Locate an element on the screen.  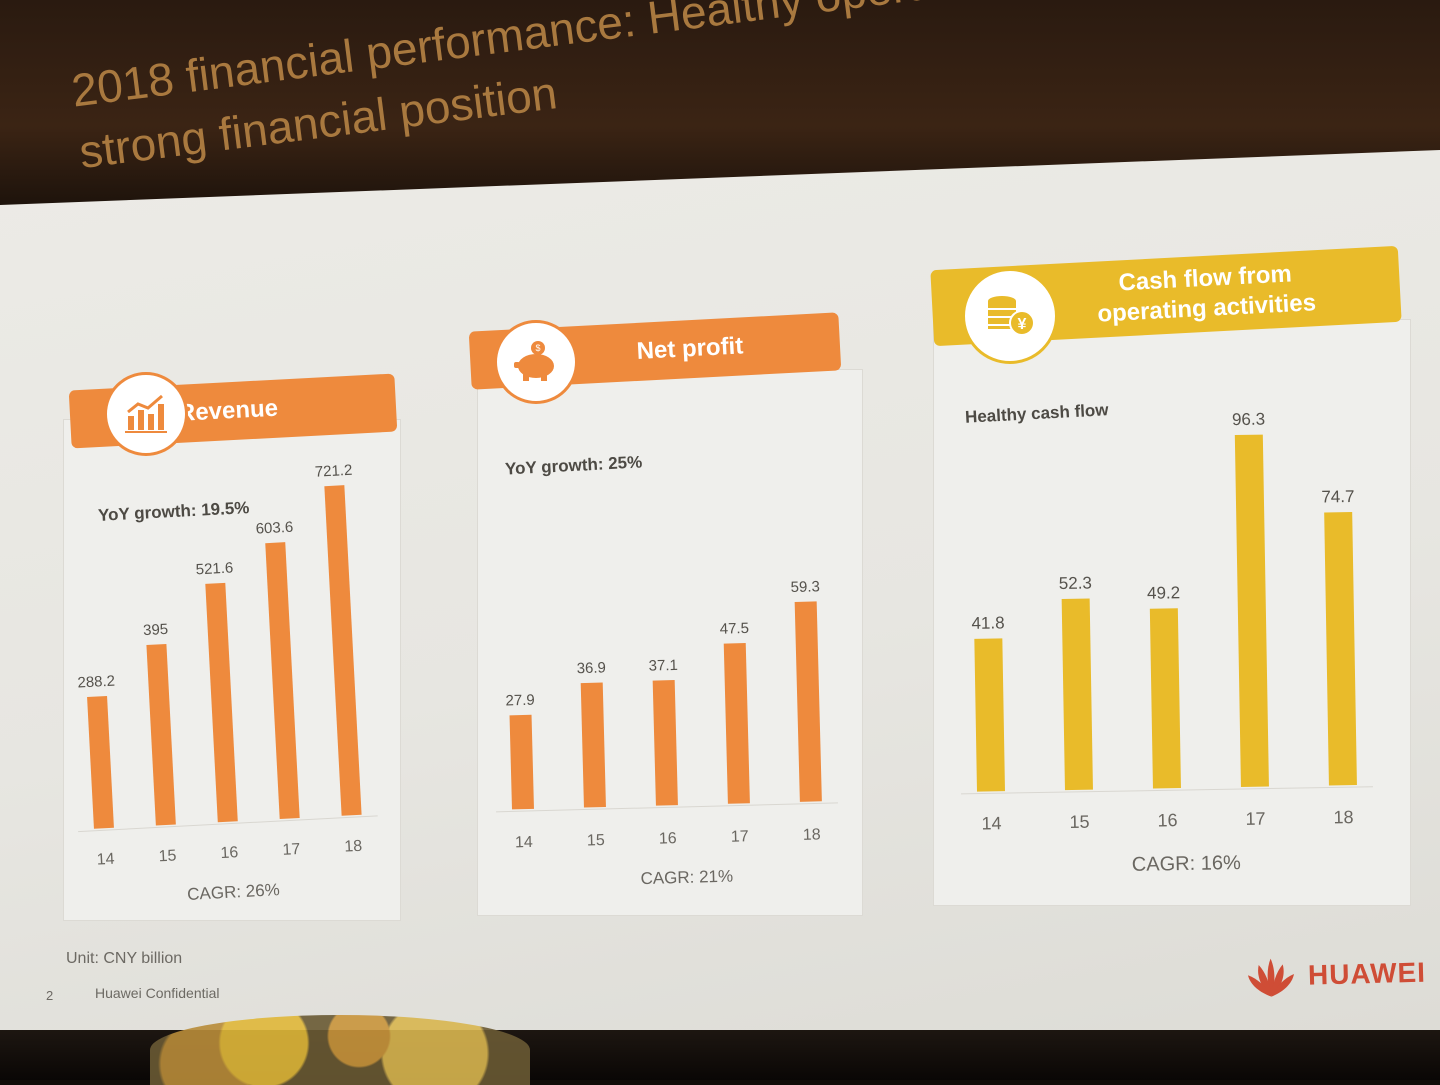
chart-plot-group: 27.9 14 36.9 15 37.1 16 47.5 17 59.3 18 CAGR: 21% is located at coordinates (667, 733).